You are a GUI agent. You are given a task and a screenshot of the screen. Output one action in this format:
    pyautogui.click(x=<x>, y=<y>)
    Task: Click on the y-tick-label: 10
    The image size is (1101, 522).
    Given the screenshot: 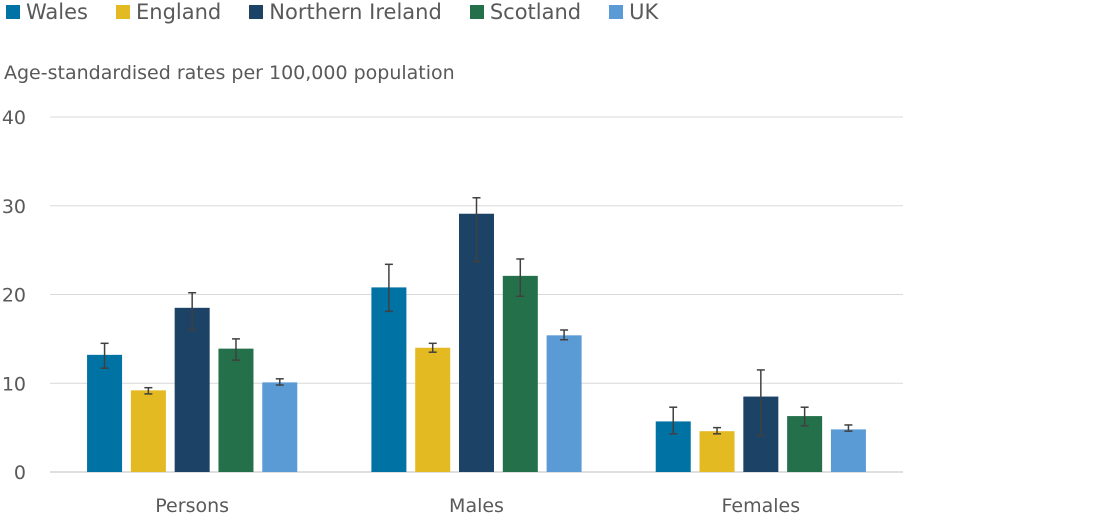 What is the action you would take?
    pyautogui.click(x=14, y=384)
    